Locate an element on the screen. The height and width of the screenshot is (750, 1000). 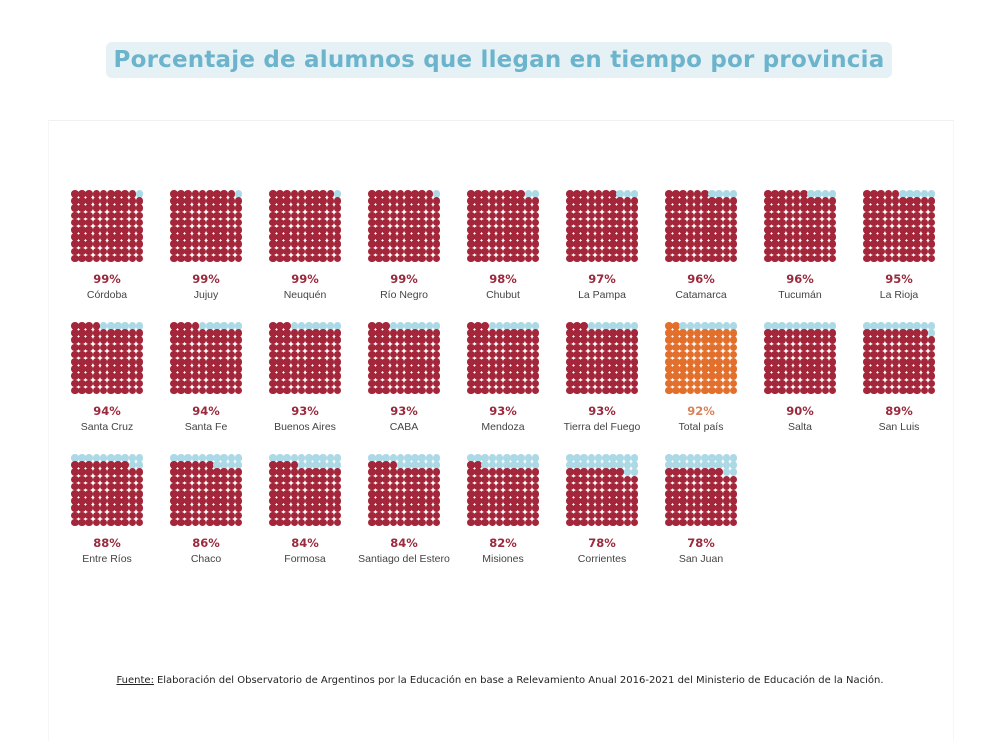
province-label: Entre Ríos is located at coordinates (107, 559).